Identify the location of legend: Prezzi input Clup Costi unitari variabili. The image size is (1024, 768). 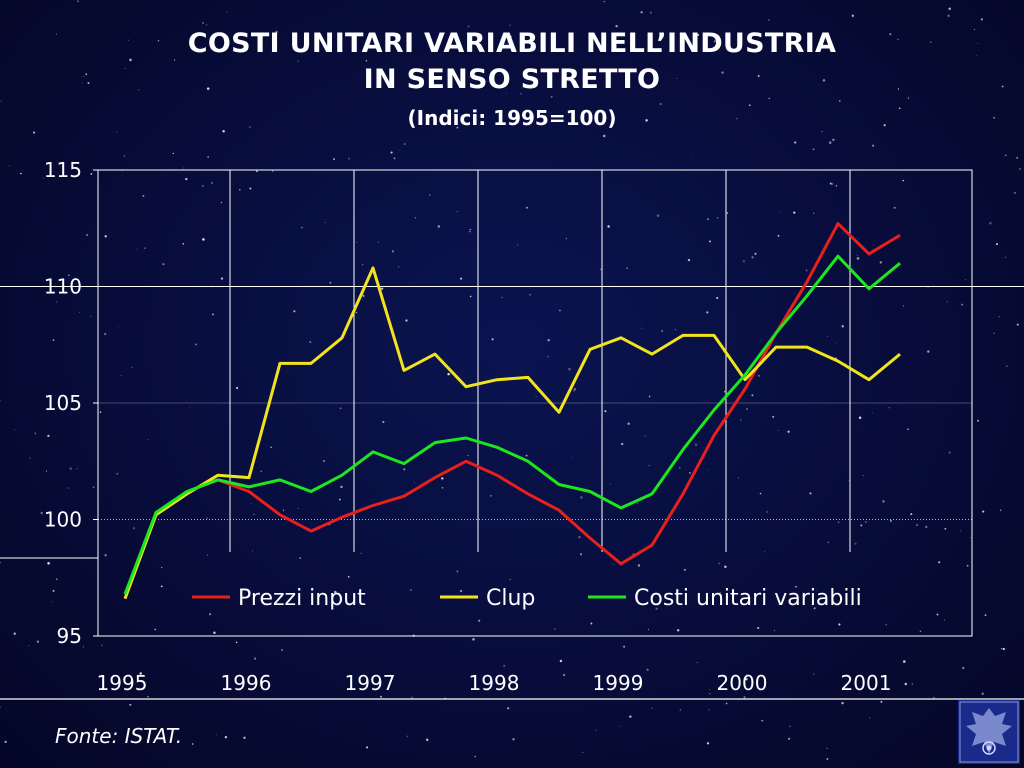
(527, 598).